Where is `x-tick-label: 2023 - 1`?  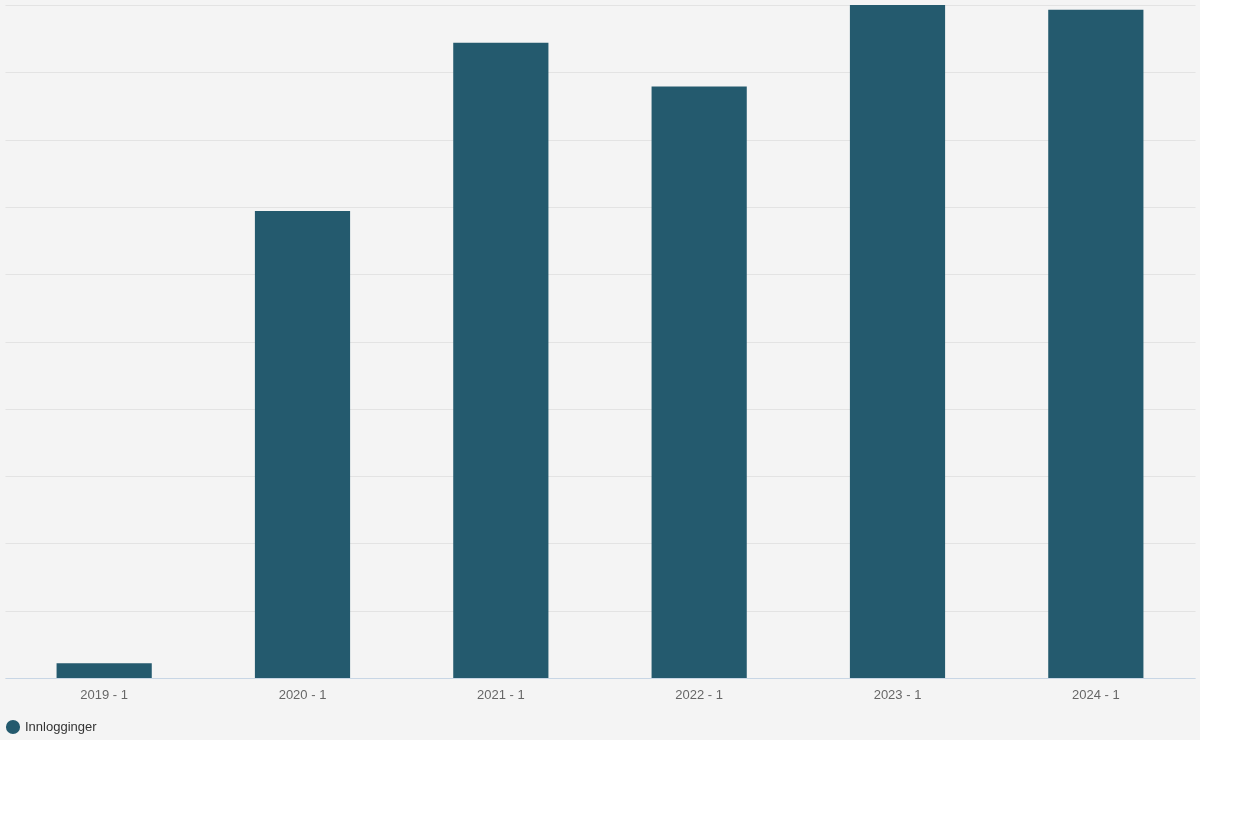
x-tick-label: 2023 - 1 is located at coordinates (897, 694).